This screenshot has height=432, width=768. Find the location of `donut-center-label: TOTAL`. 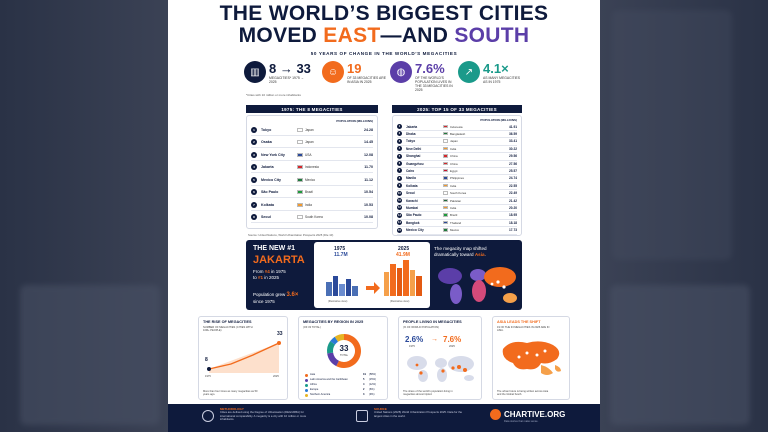

donut-center-label: TOTAL is located at coordinates (344, 355).